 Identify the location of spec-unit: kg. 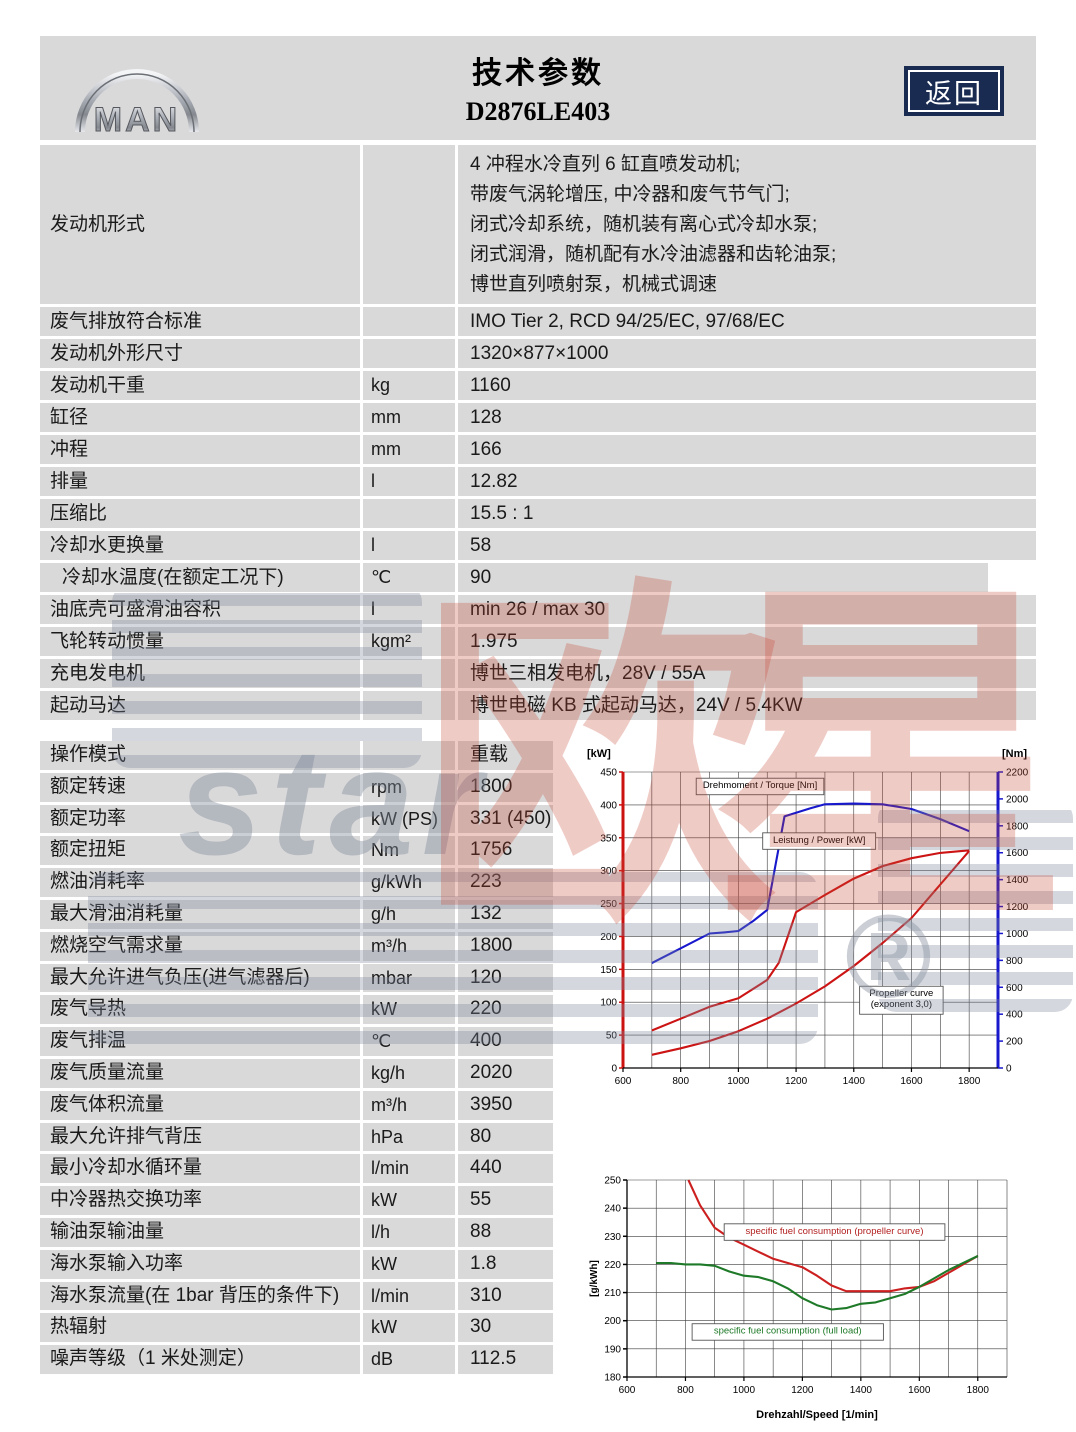
(409, 385).